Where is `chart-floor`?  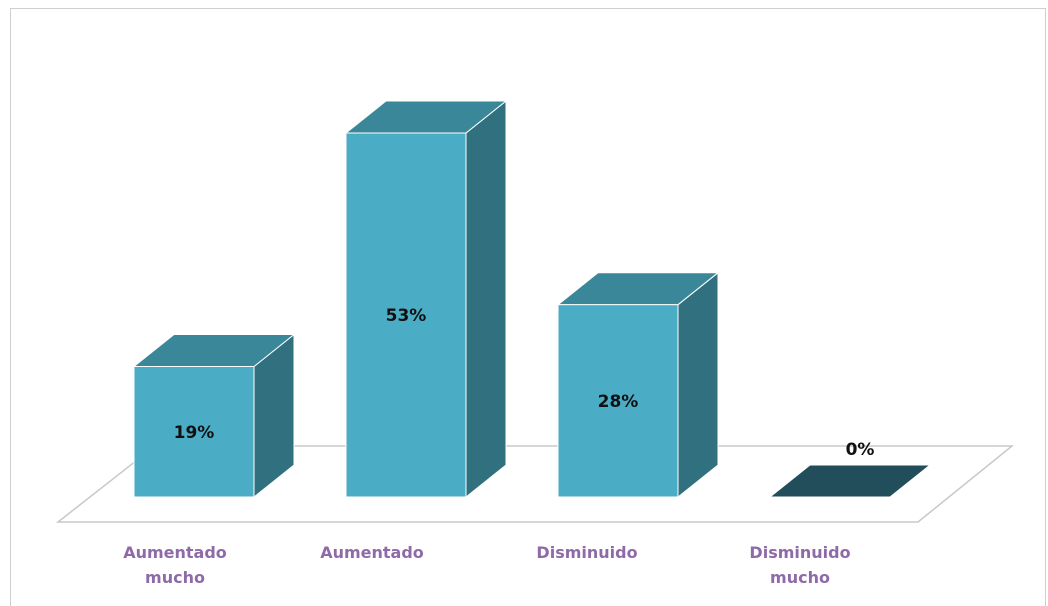 chart-floor is located at coordinates (535, 484).